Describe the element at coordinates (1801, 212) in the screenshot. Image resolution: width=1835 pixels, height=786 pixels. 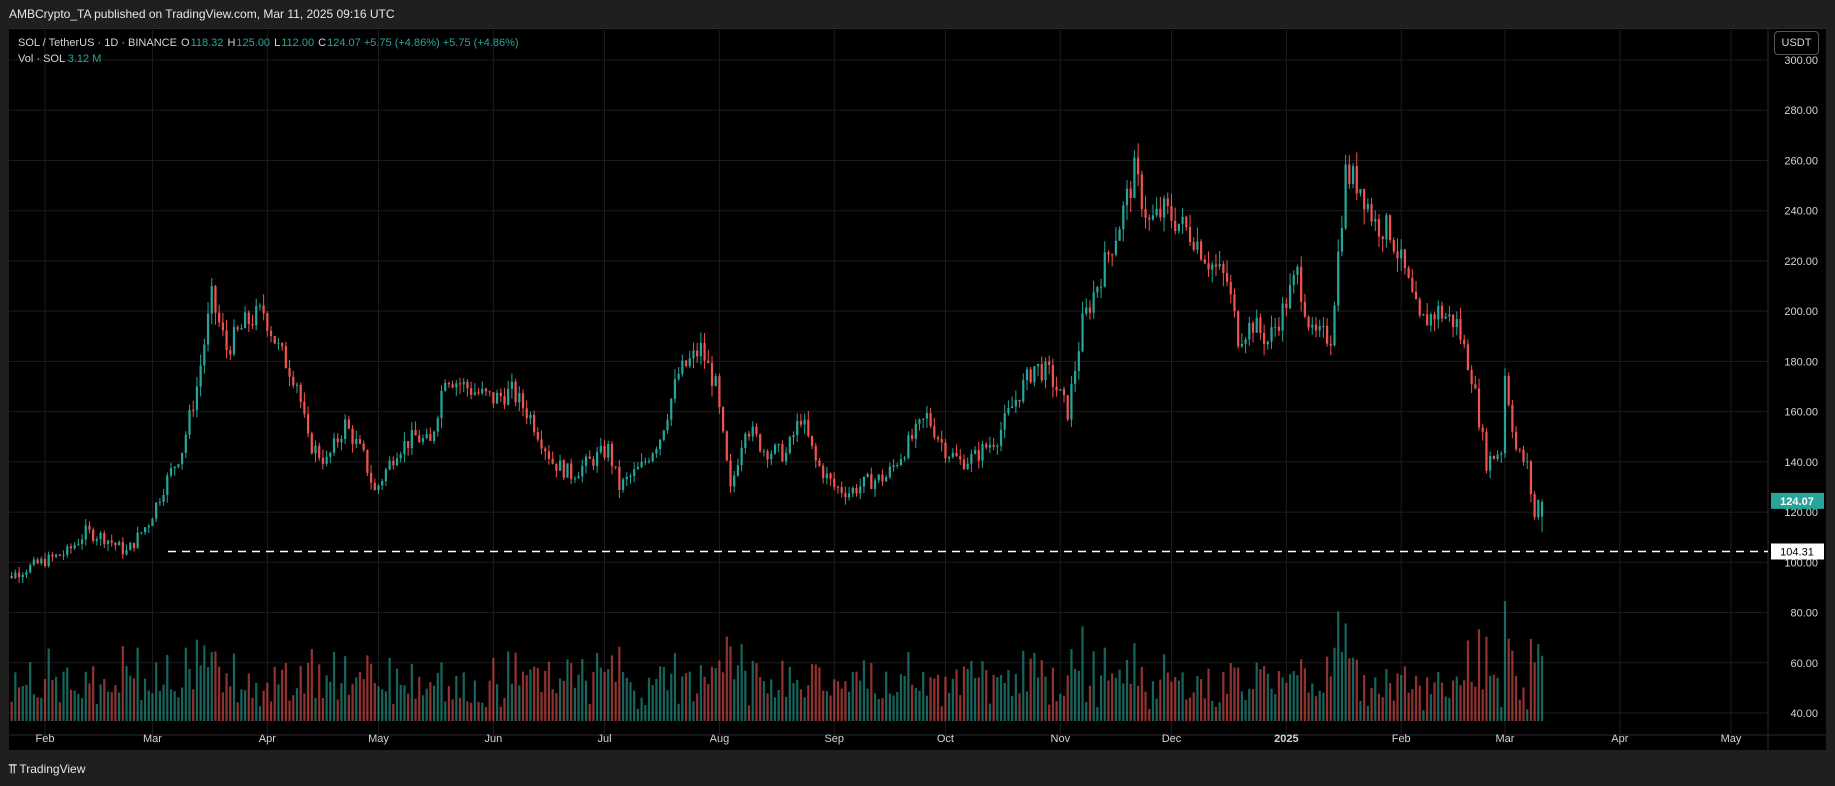
I see `y-tick-label: 240.00` at that location.